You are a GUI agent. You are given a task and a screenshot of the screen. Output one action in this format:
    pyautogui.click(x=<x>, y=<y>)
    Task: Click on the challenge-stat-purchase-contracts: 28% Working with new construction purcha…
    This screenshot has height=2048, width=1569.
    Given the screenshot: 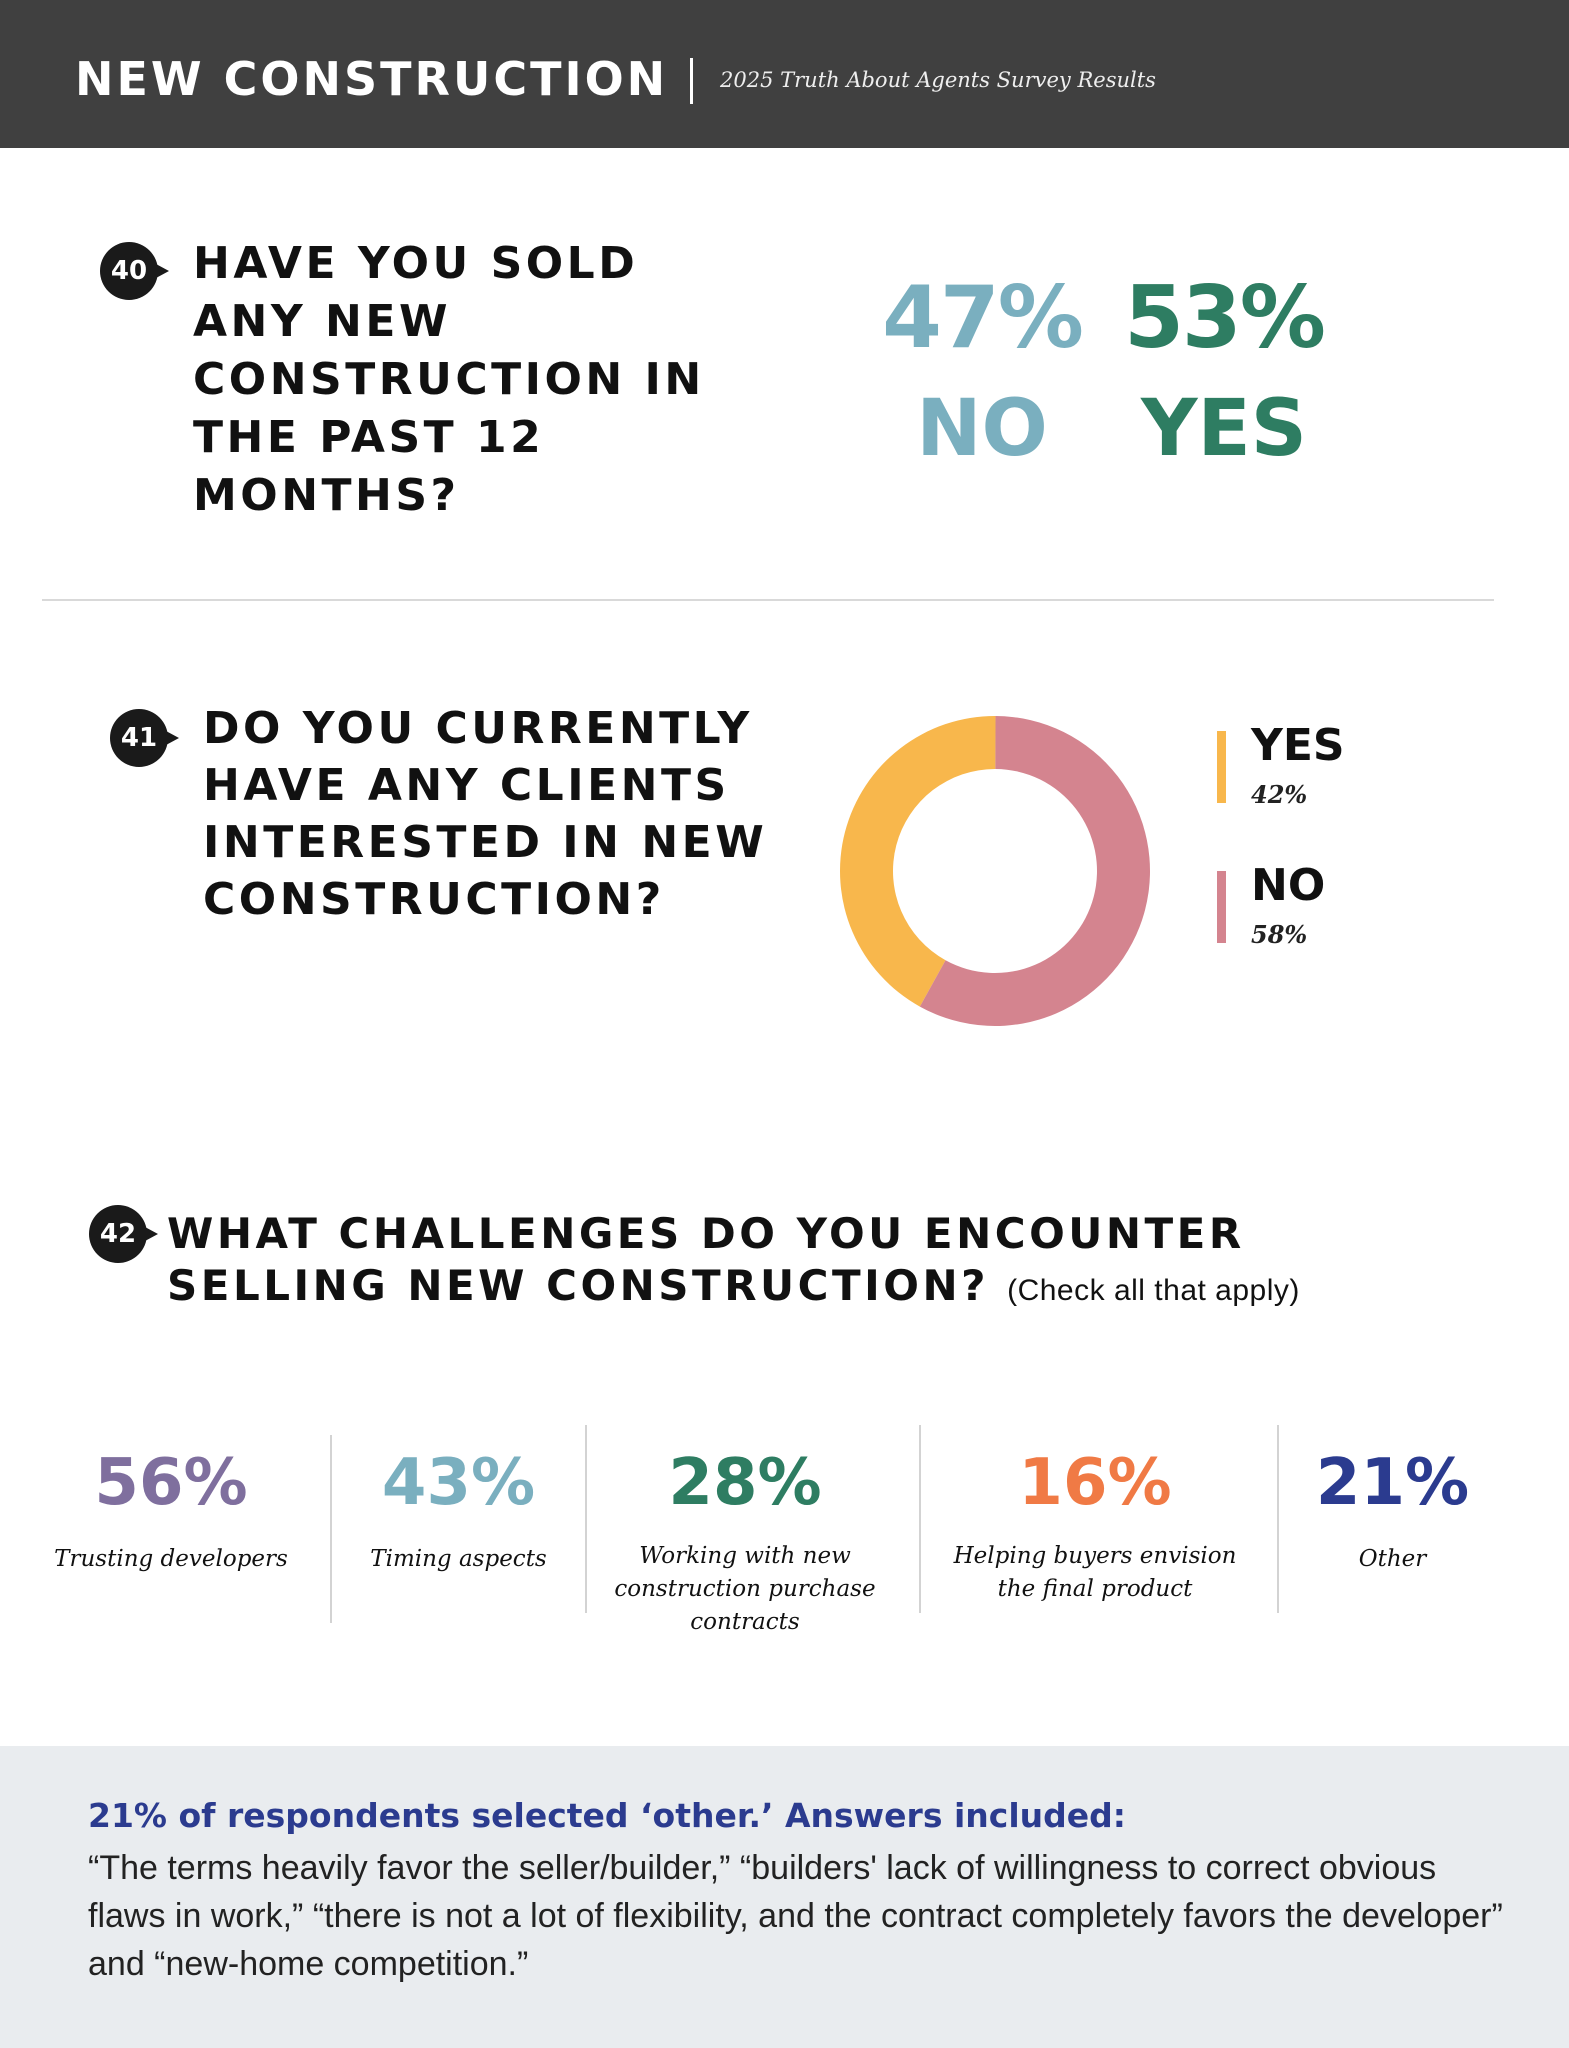 What is the action you would take?
    pyautogui.click(x=745, y=1541)
    